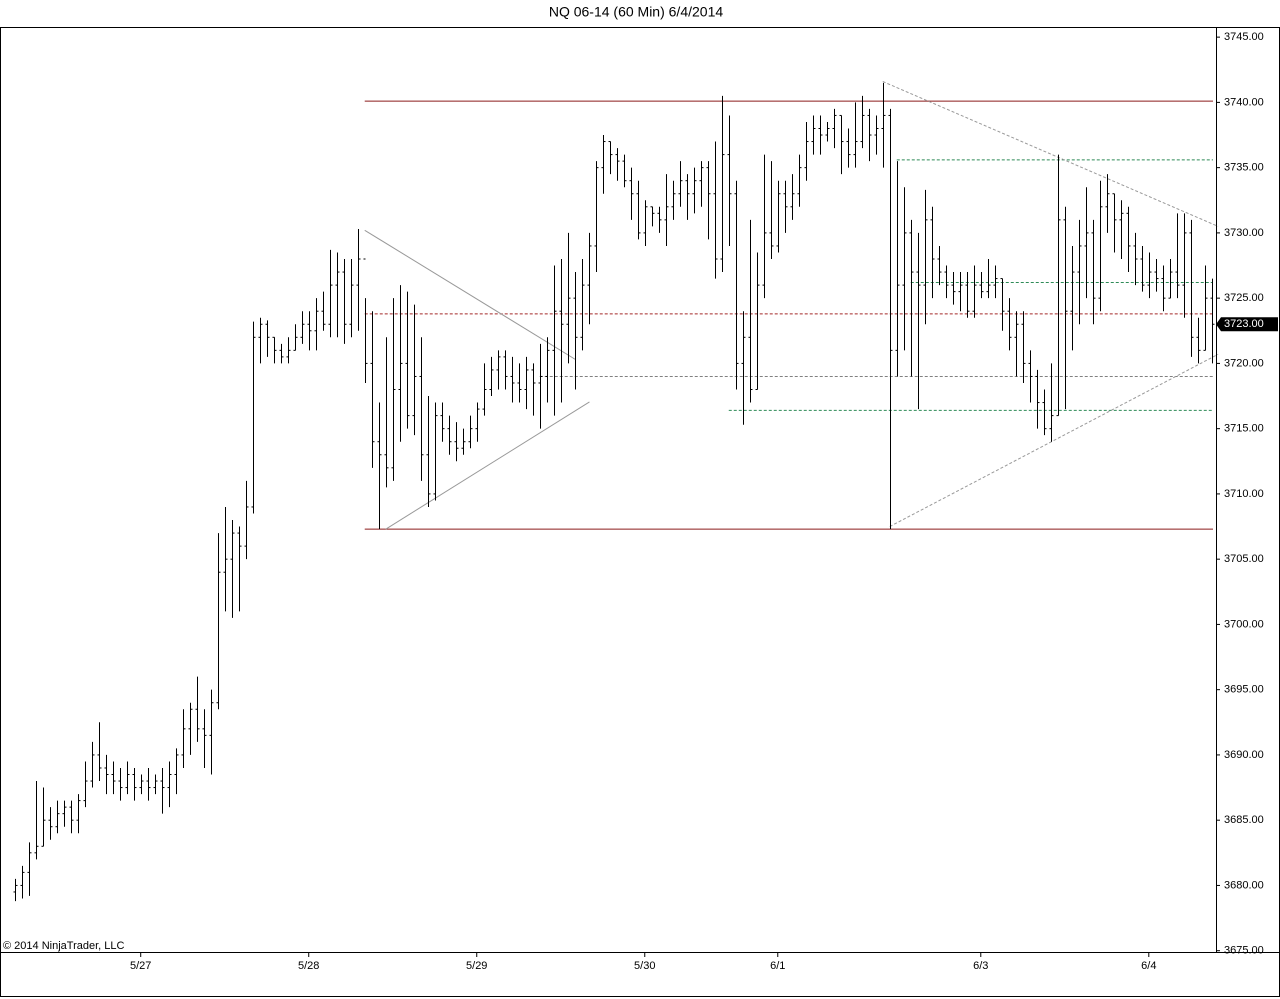 This screenshot has width=1280, height=999. I want to click on y-tick-label: 3730.00, so click(1244, 233).